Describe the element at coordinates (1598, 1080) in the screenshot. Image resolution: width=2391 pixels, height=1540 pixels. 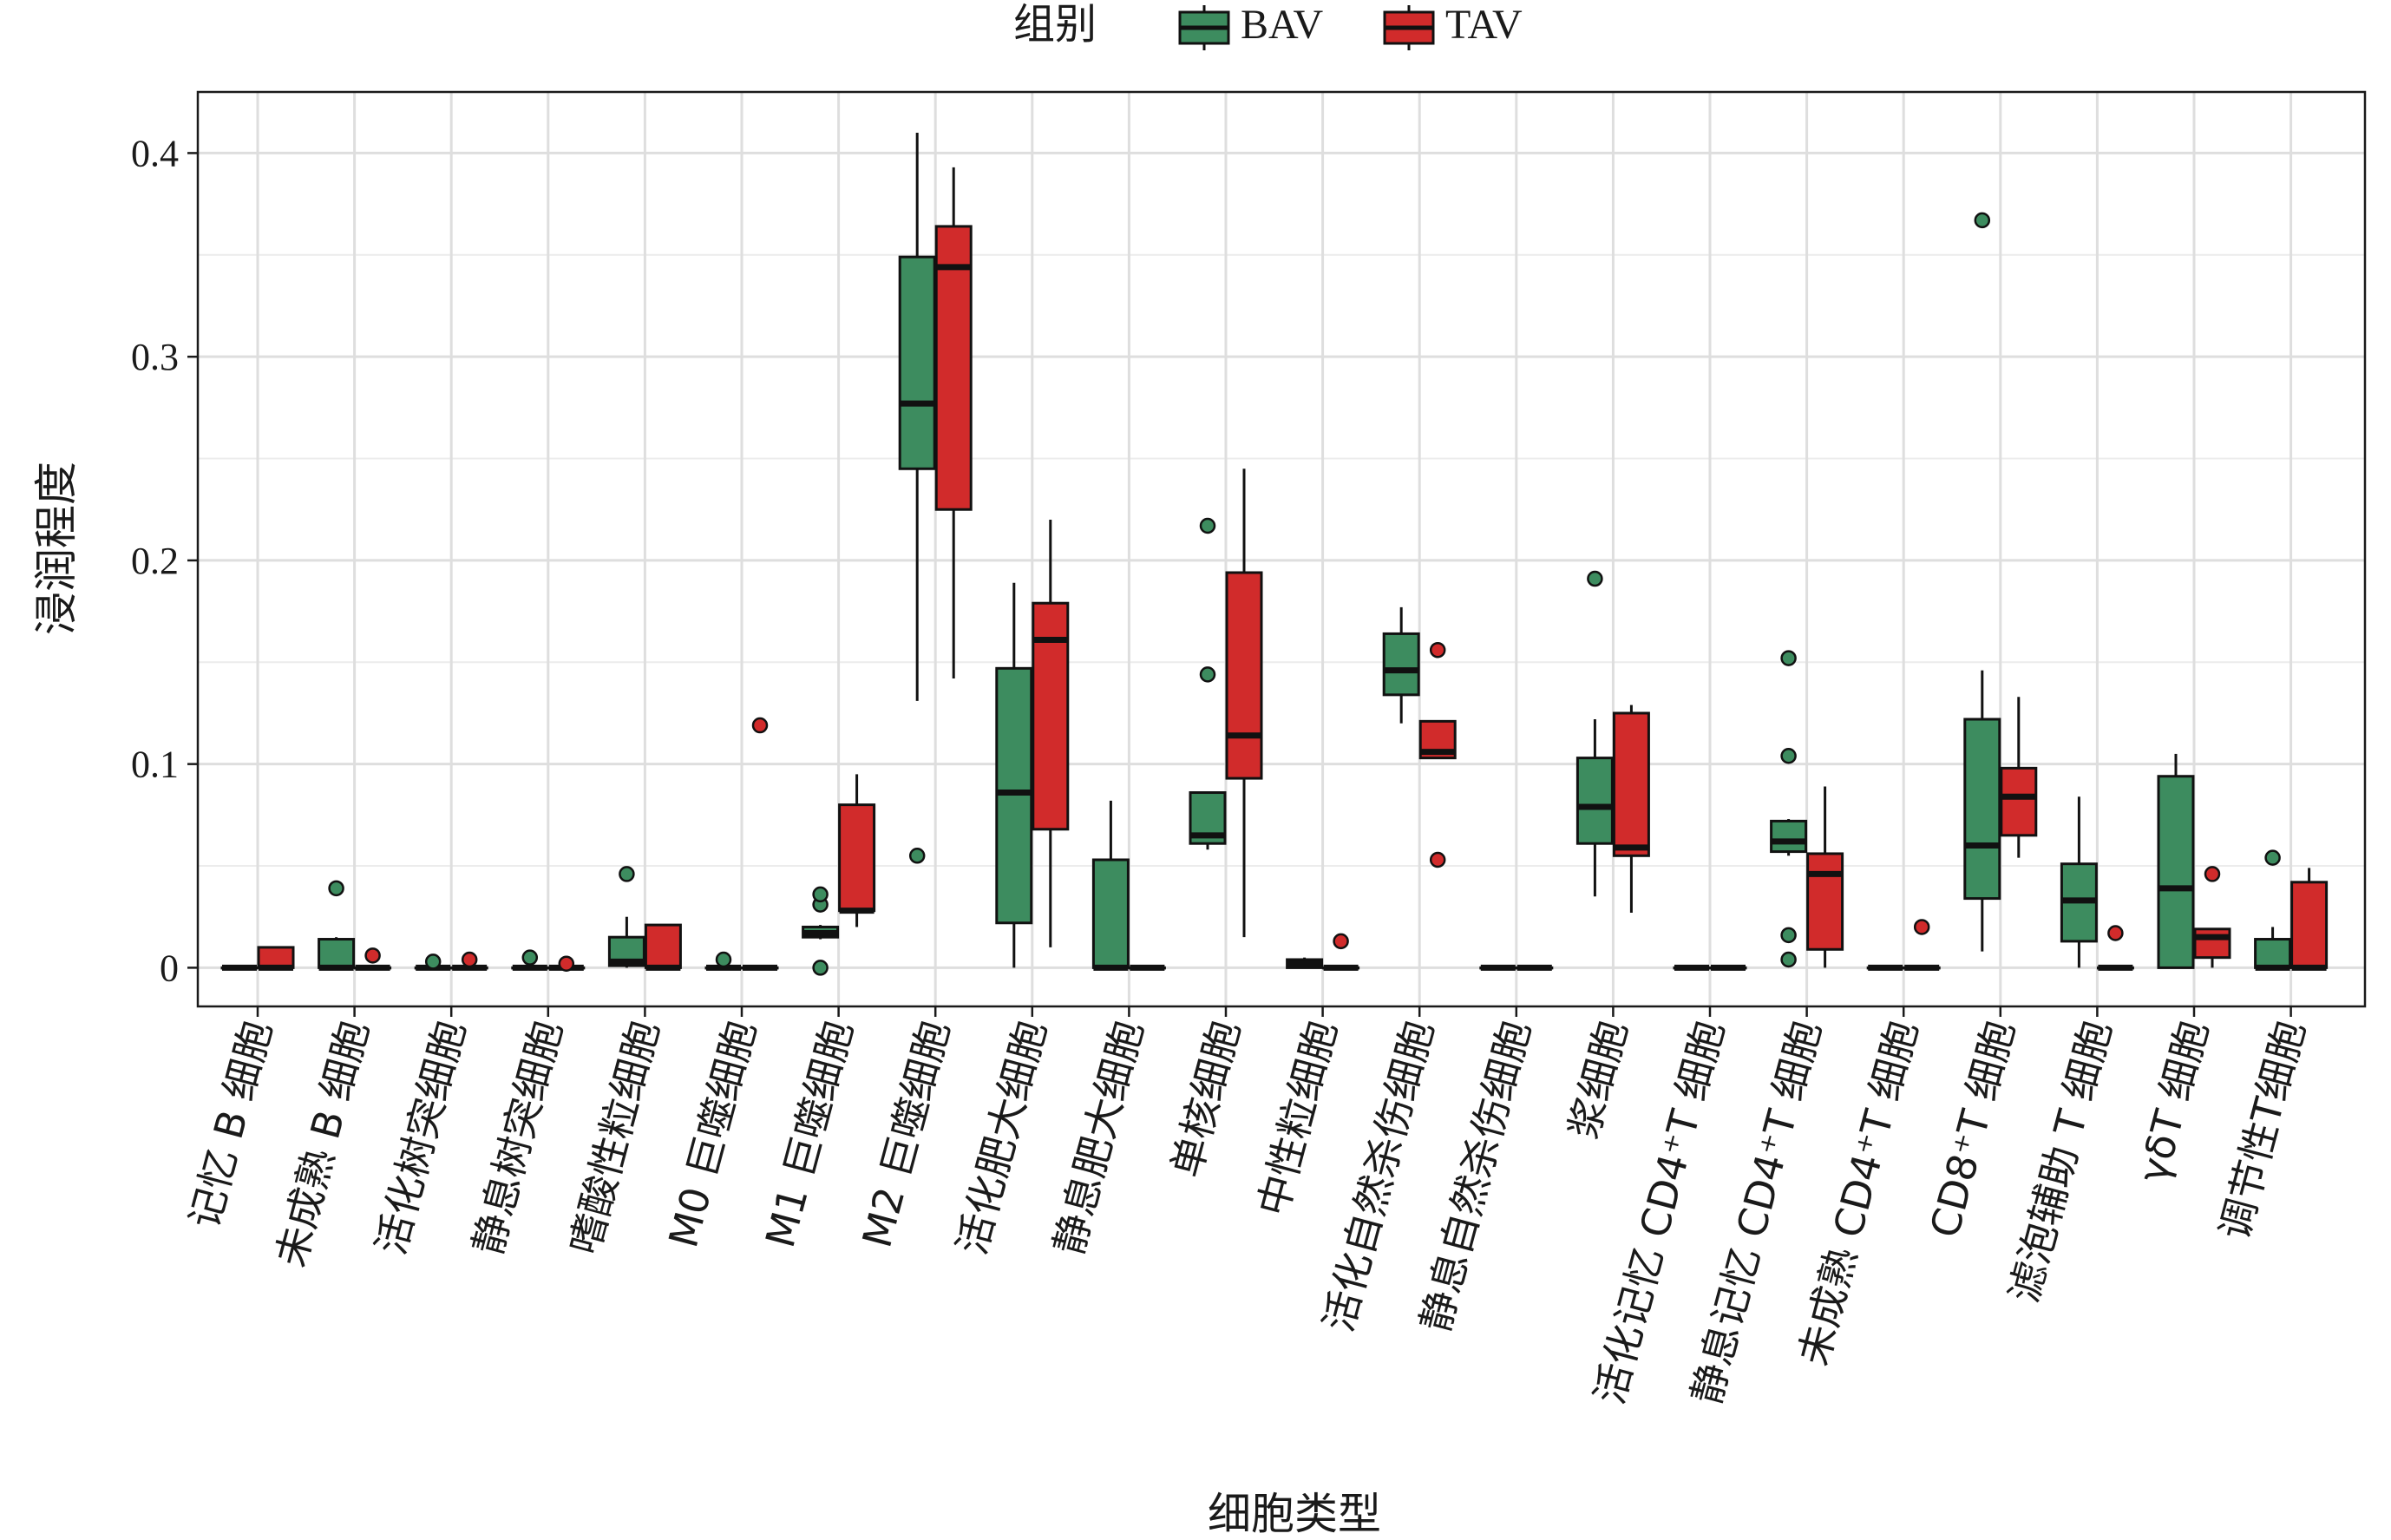
I see `x-tick-label: 浆细胞` at that location.